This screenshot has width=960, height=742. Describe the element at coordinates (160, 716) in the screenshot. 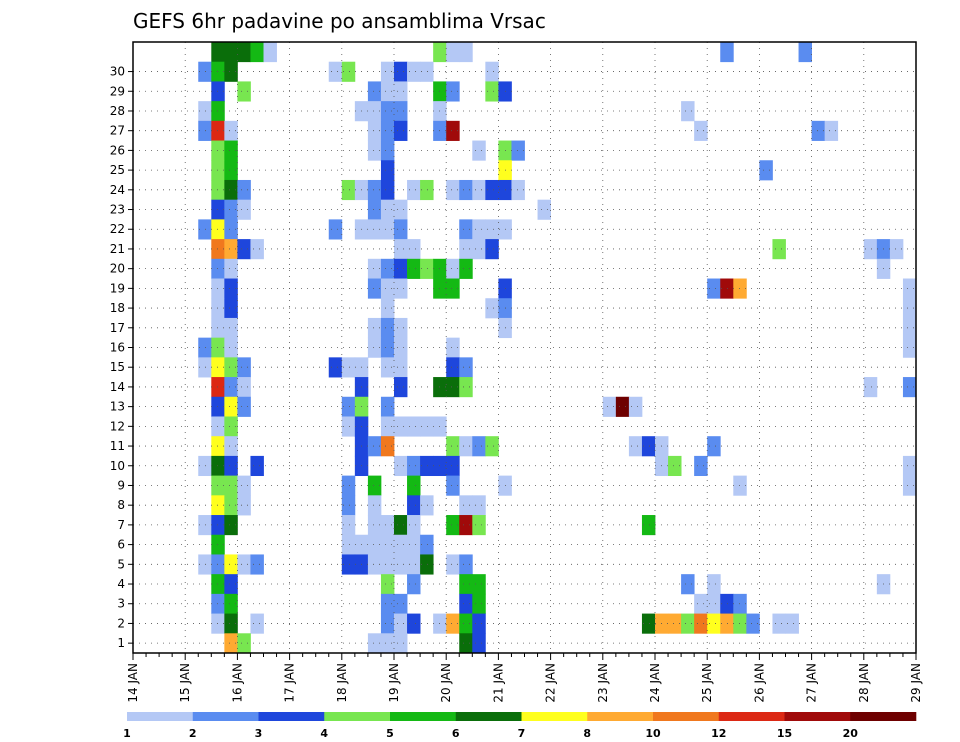

I see `colorbar-swatch` at that location.